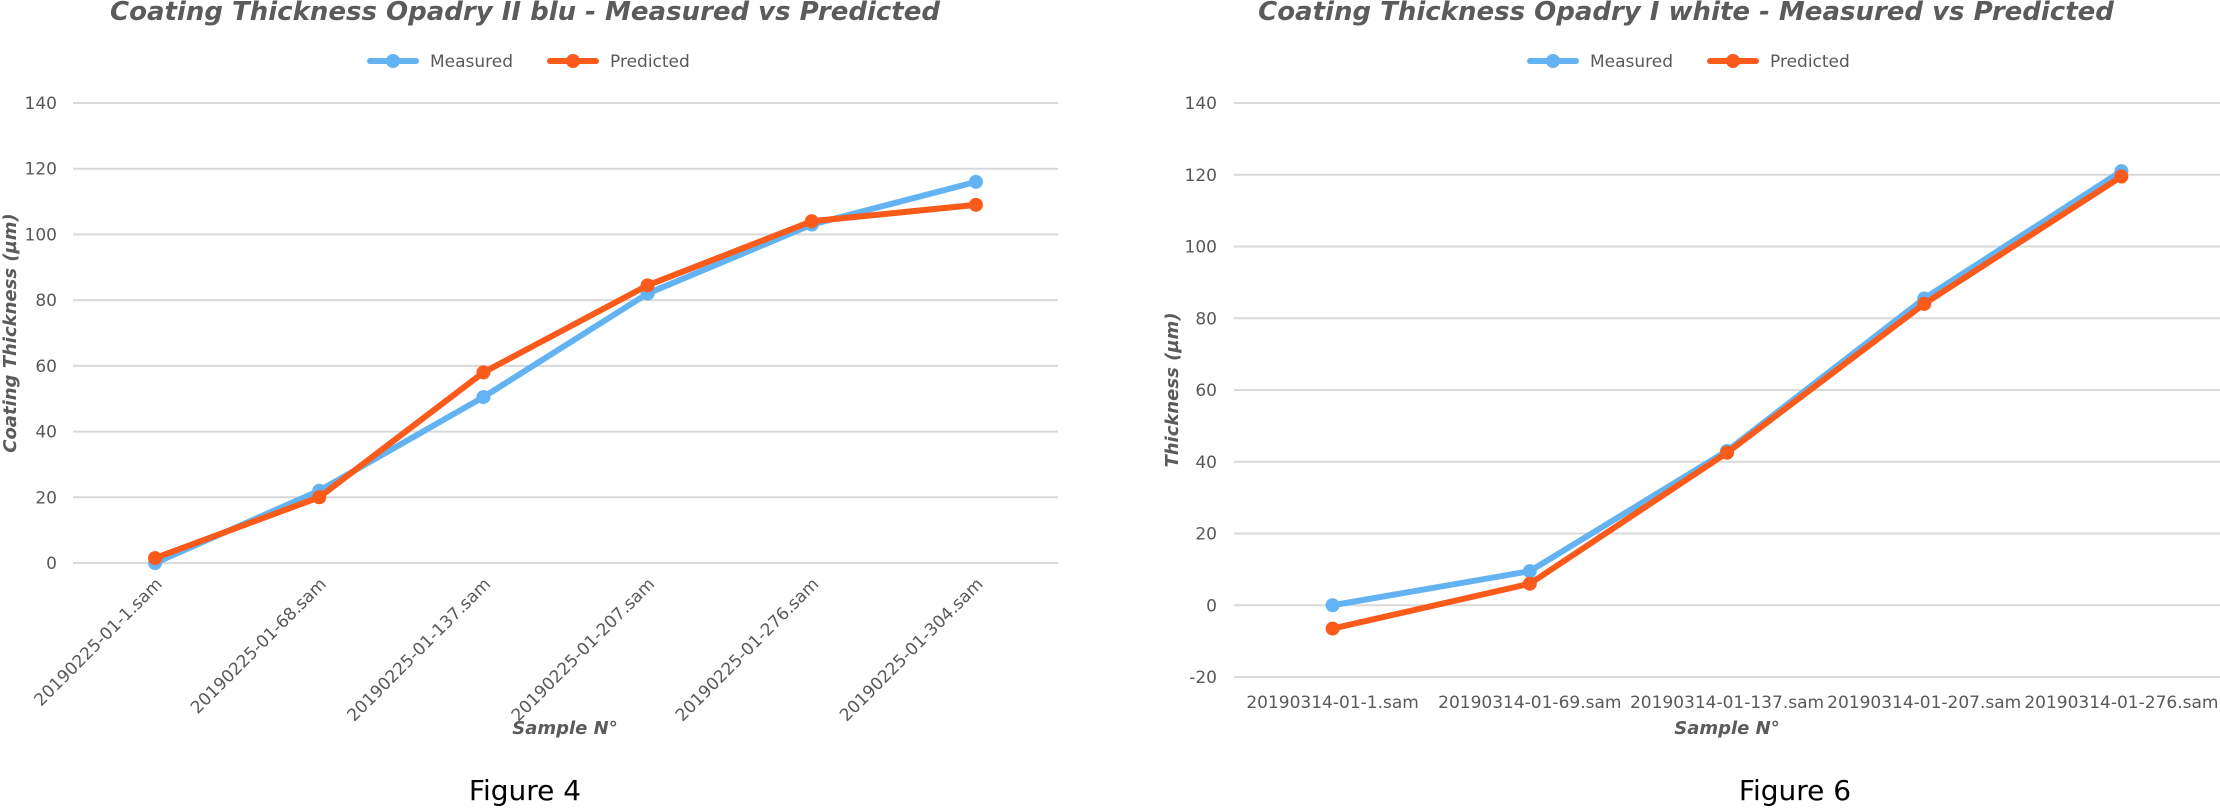 The height and width of the screenshot is (811, 2220). What do you see at coordinates (911, 649) in the screenshot?
I see `x-tick-label: 20190225-01-304.sam` at bounding box center [911, 649].